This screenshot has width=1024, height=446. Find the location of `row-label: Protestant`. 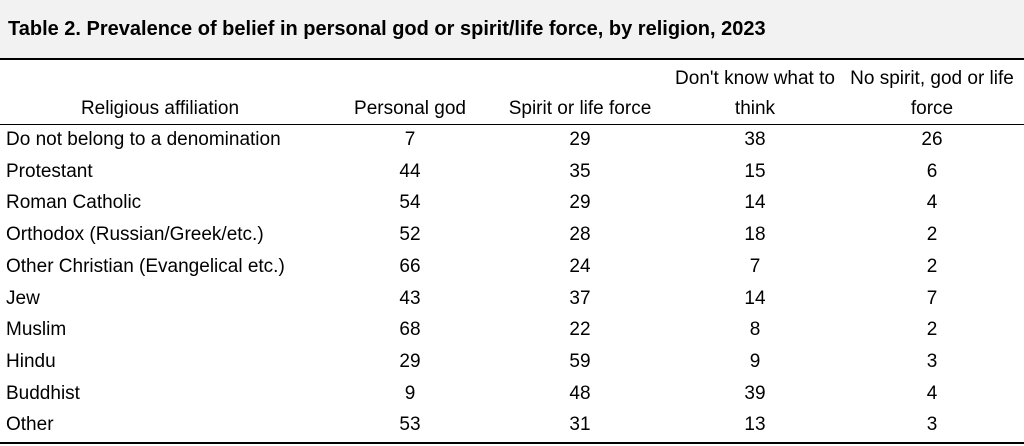

row-label: Protestant is located at coordinates (49, 171).